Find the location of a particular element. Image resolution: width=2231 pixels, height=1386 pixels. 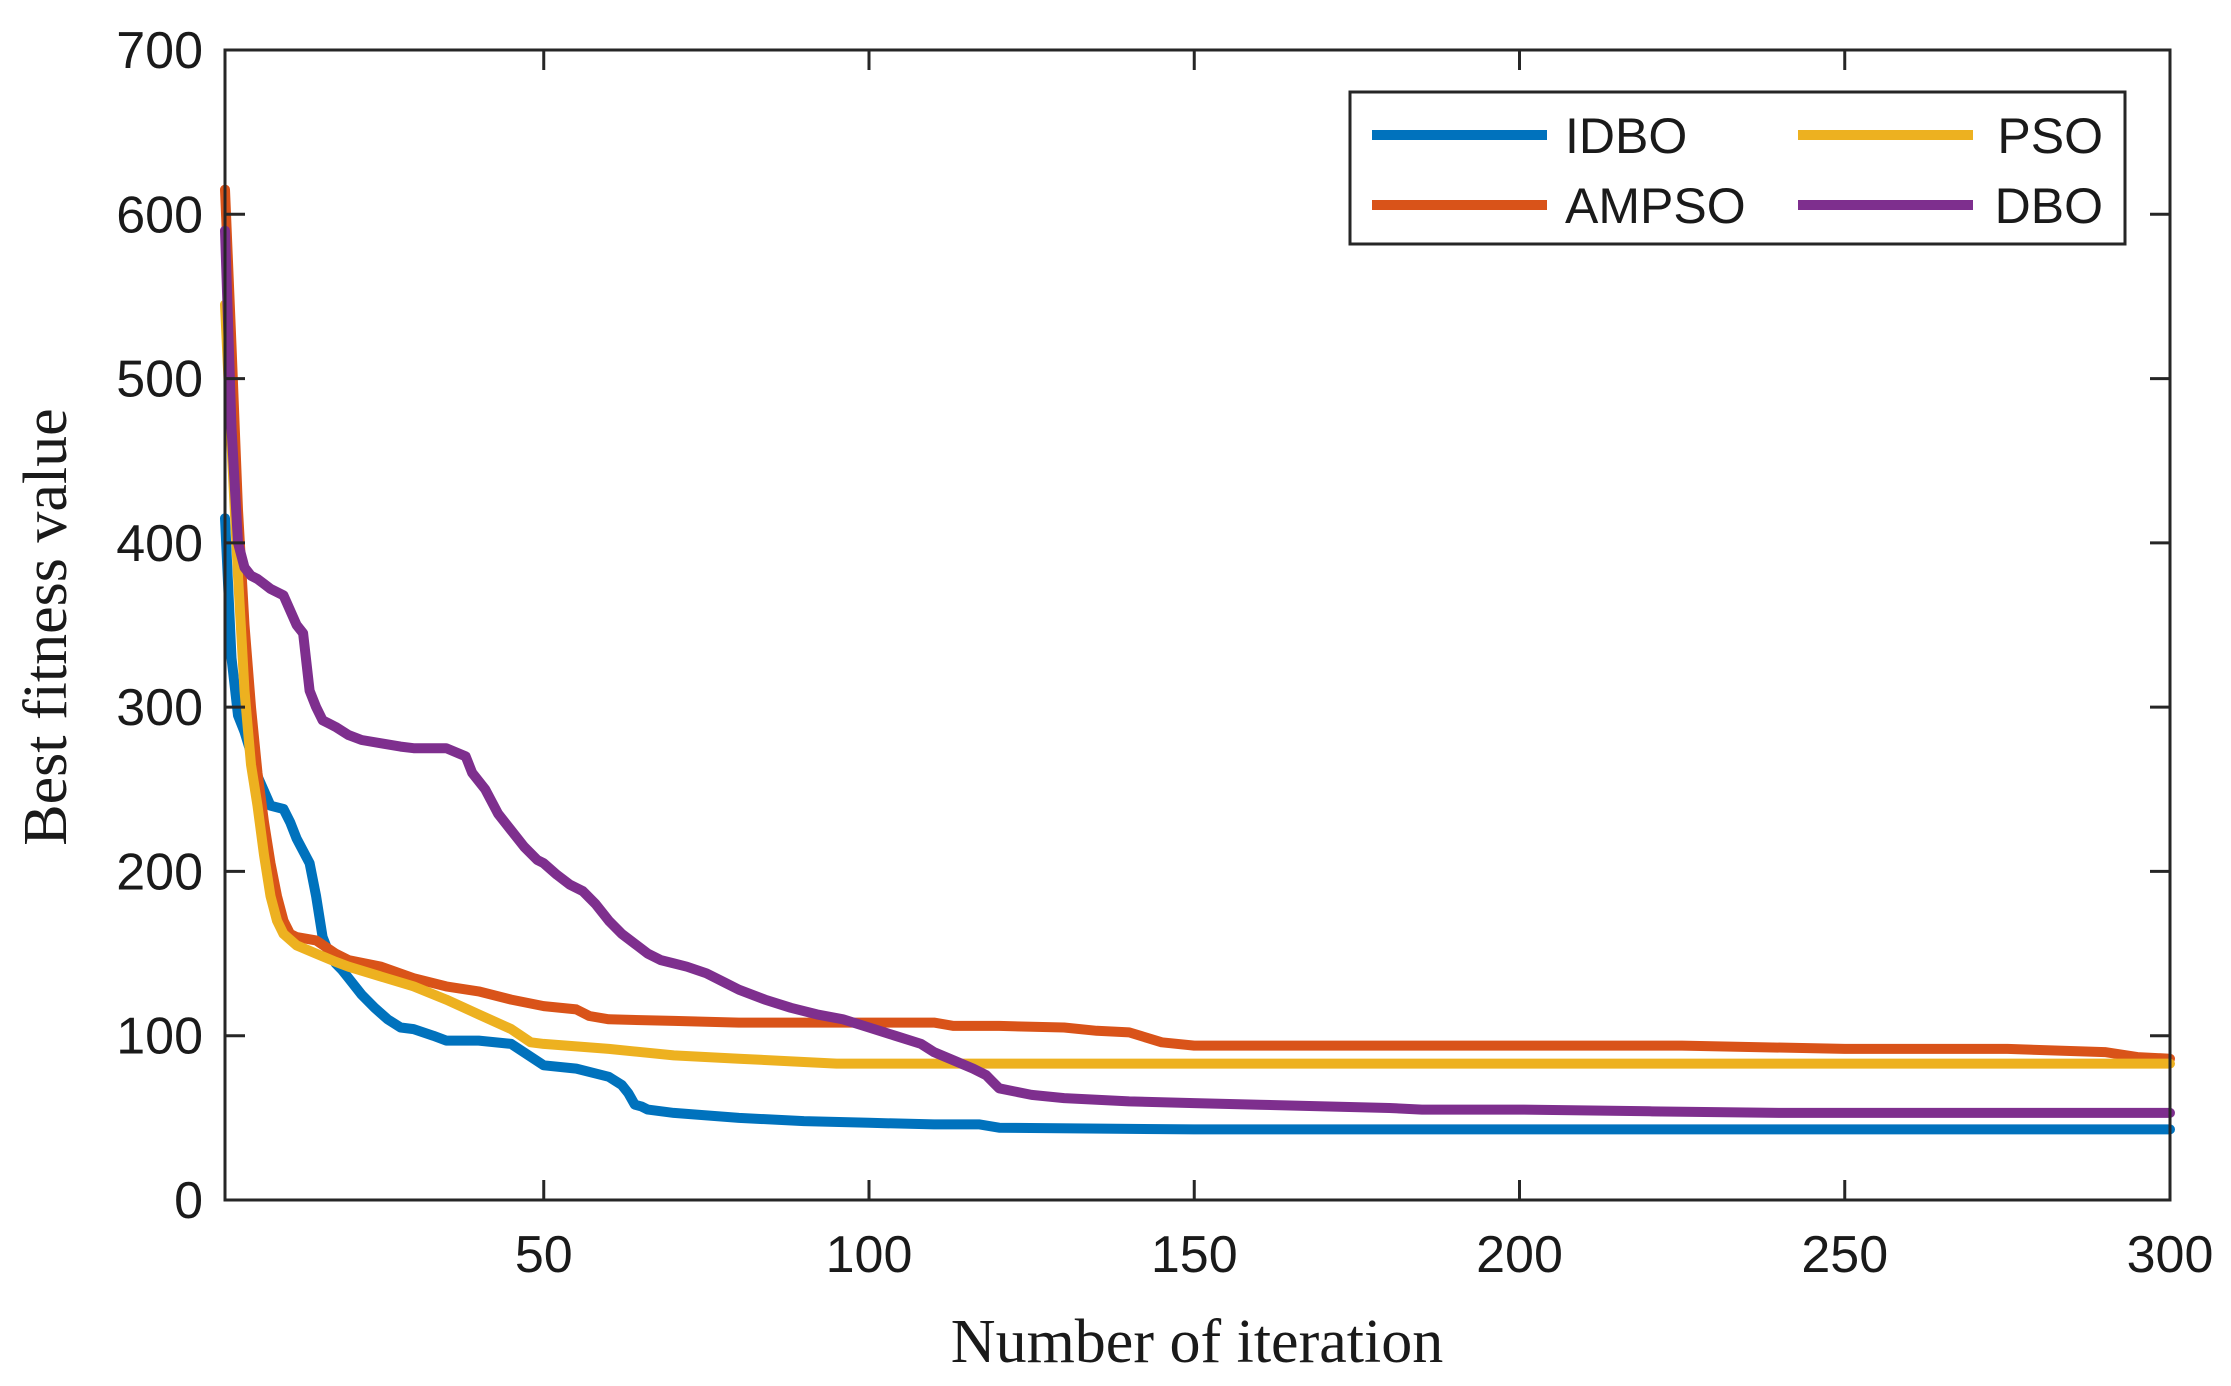

x-tick-label: 300 is located at coordinates (2170, 1255).